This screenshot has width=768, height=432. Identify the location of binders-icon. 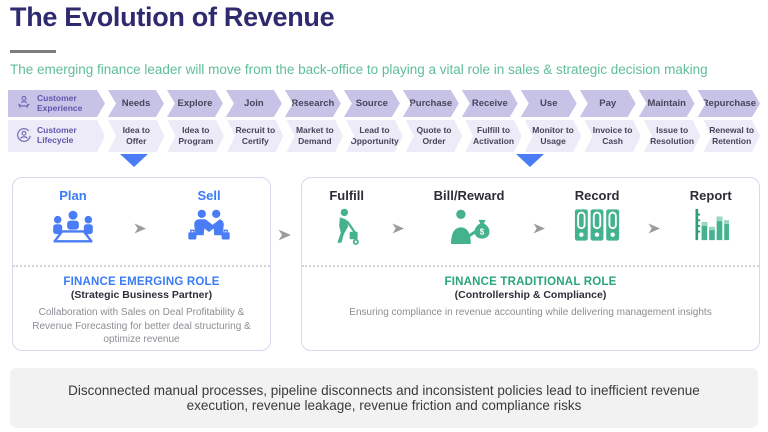
(597, 227).